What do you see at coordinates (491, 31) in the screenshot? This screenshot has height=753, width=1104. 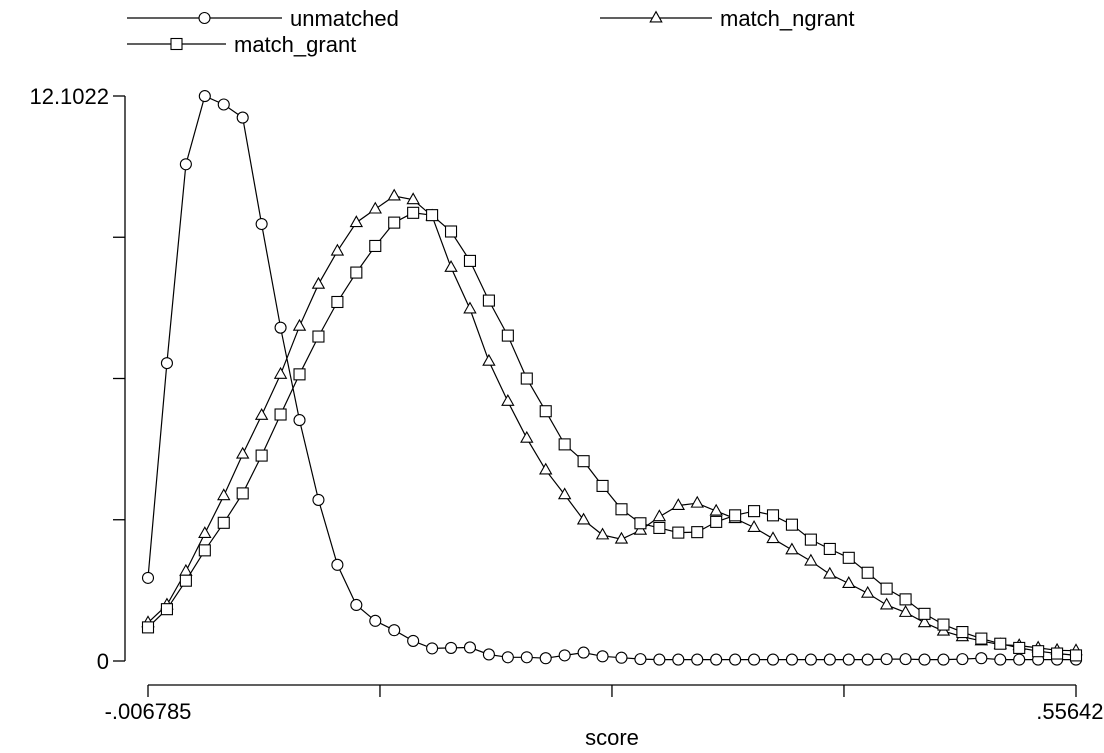 I see `legend: unmatched match_ngrant match_grant` at bounding box center [491, 31].